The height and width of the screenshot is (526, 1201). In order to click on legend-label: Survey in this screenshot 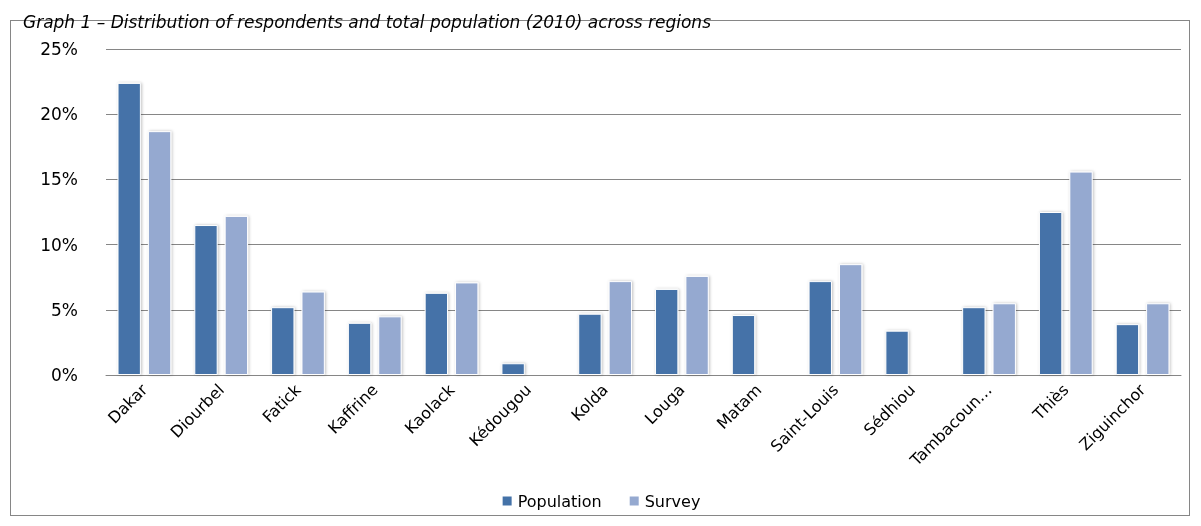, I will do `click(672, 501)`.